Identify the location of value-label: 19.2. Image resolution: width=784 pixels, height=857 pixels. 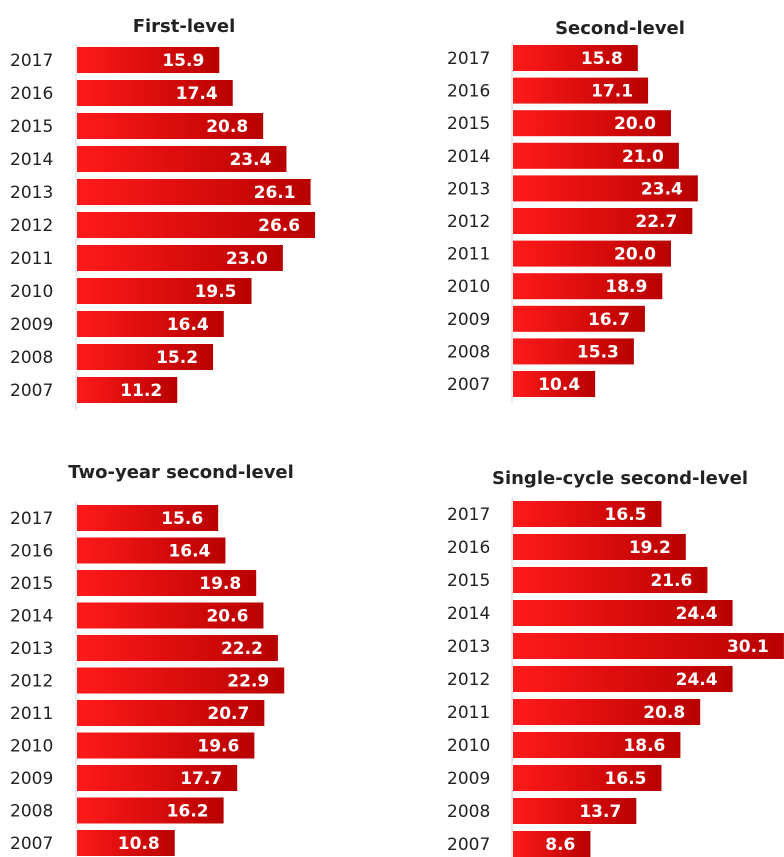
(650, 548).